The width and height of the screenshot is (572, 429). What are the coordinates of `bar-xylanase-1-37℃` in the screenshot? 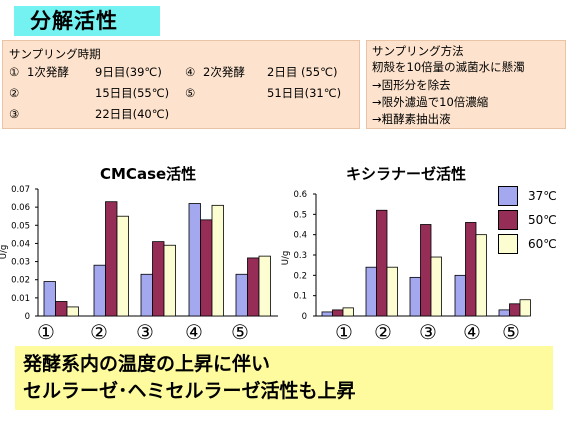 It's located at (327, 314).